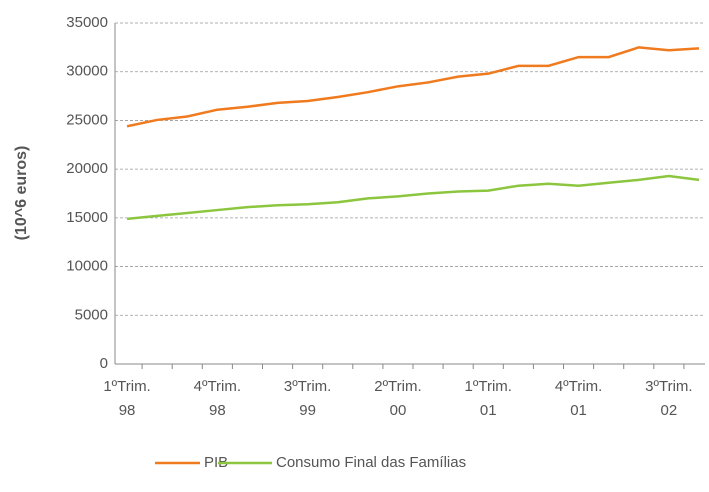 The width and height of the screenshot is (709, 492). I want to click on x-tick-label: 1ºTrim. 98, so click(127, 398).